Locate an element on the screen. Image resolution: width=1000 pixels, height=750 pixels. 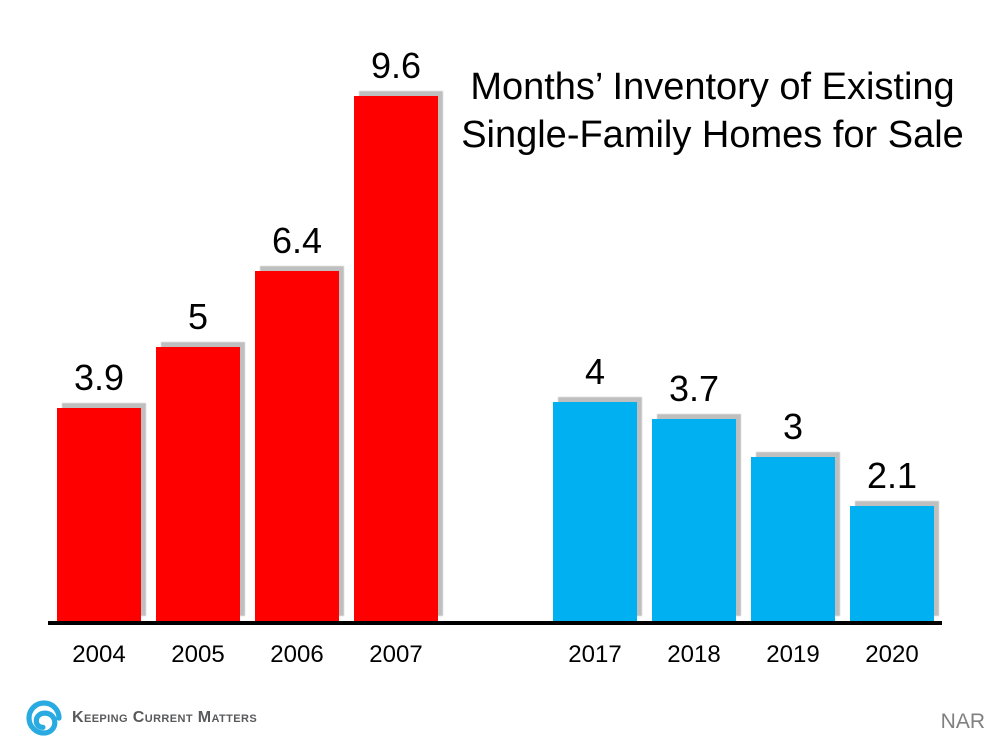
bar-value-label-2018: 3.7 is located at coordinates (694, 388).